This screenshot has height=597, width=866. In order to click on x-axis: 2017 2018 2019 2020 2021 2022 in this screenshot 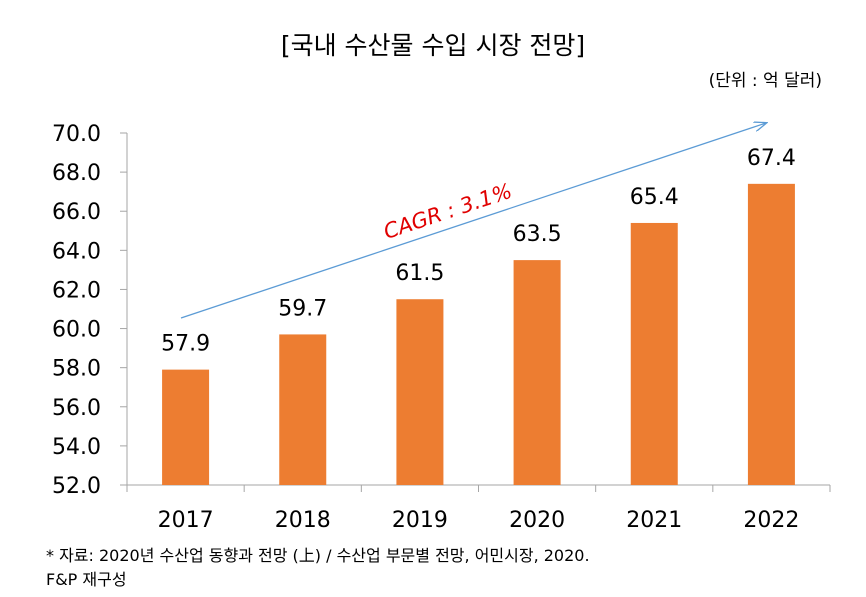, I will do `click(478, 508)`.